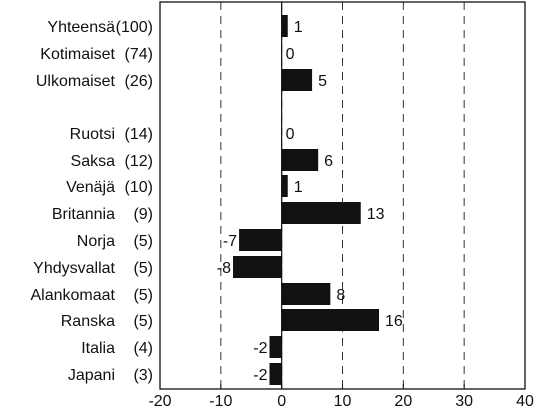 The height and width of the screenshot is (411, 537). Describe the element at coordinates (92, 134) in the screenshot. I see `category-label: Ruotsi` at that location.